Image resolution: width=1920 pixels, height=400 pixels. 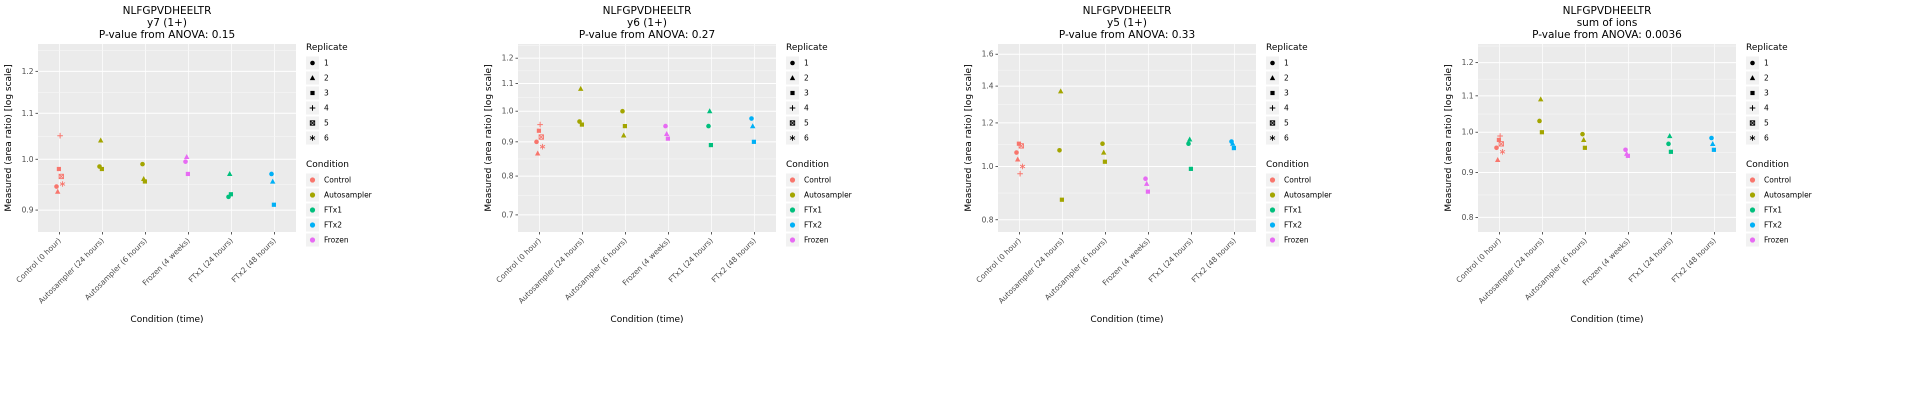 What do you see at coordinates (1607, 35) in the screenshot?
I see `panel-anova-pvalue: P-value from ANOVA: 0.0036` at bounding box center [1607, 35].